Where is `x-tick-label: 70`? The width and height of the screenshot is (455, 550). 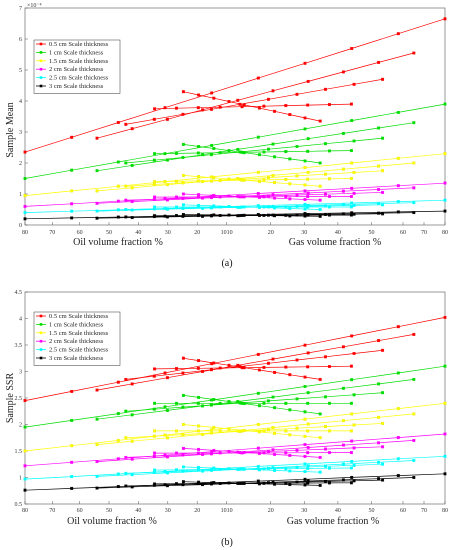 x-tick-label: 70 is located at coordinates (424, 233).